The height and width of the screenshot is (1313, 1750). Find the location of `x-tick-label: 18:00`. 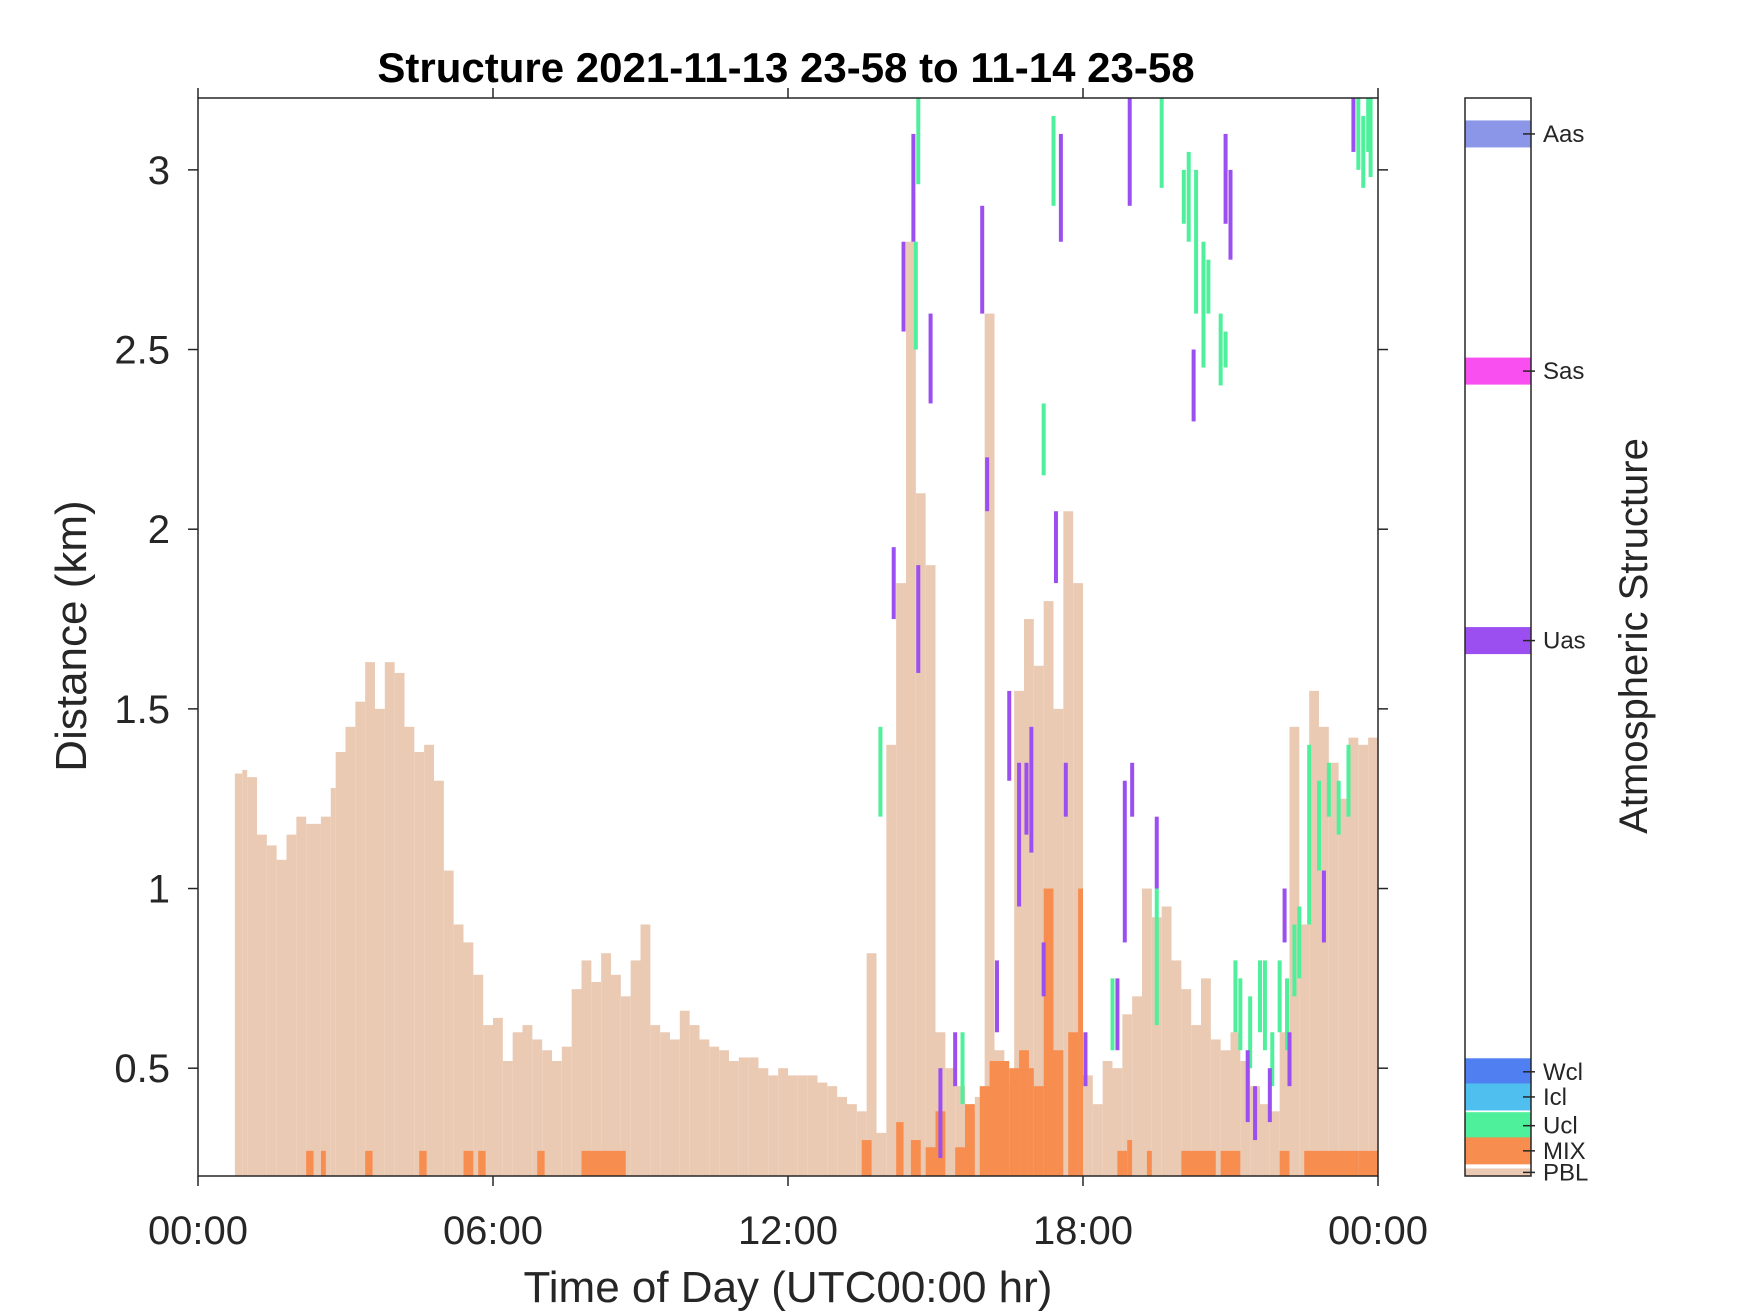

x-tick-label: 18:00 is located at coordinates (1083, 1231).